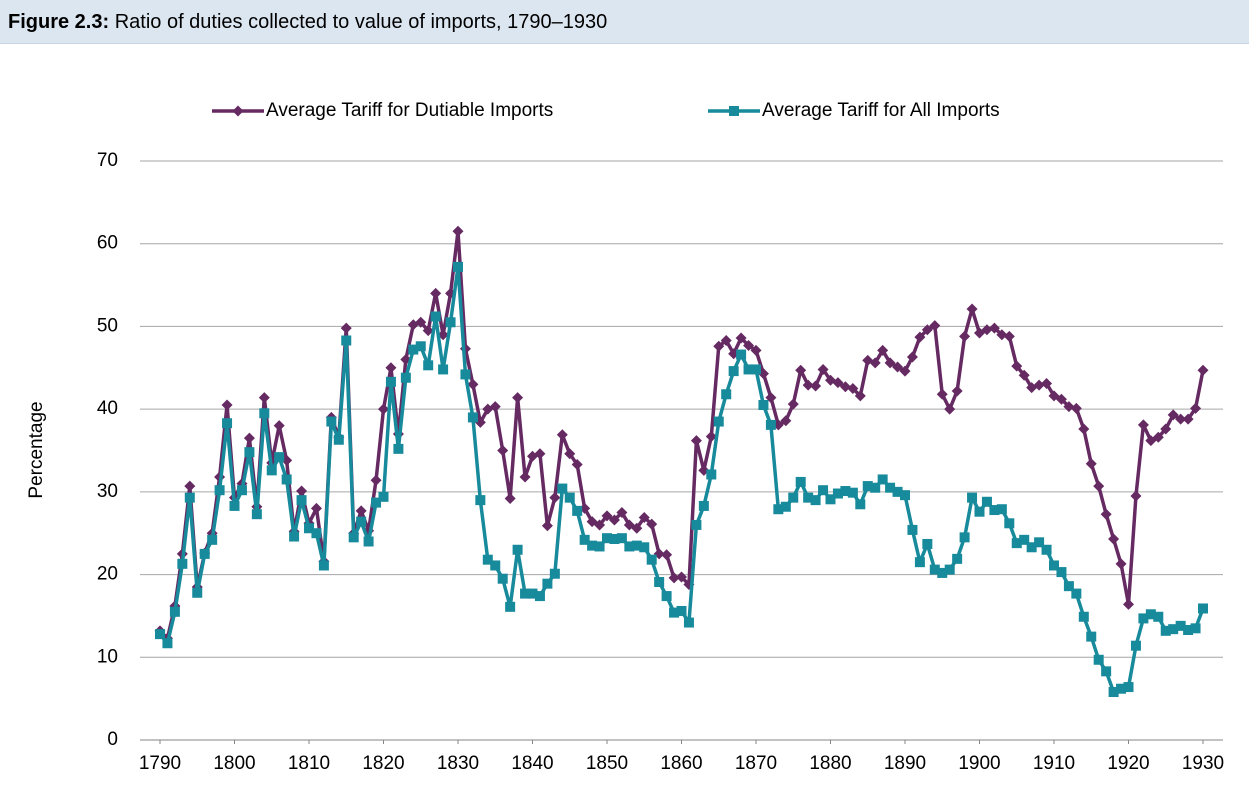  I want to click on x-tick-label: 1850, so click(607, 763).